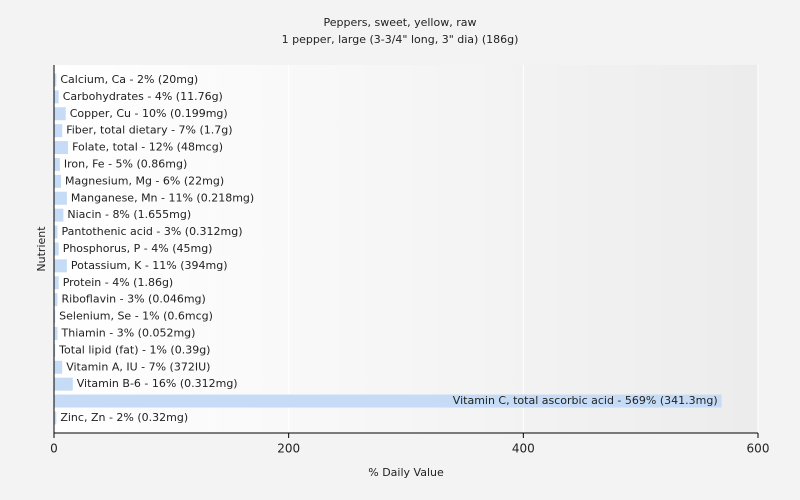  What do you see at coordinates (138, 248) in the screenshot?
I see `value-label: Phosphorus, P - 4% (45mg)` at bounding box center [138, 248].